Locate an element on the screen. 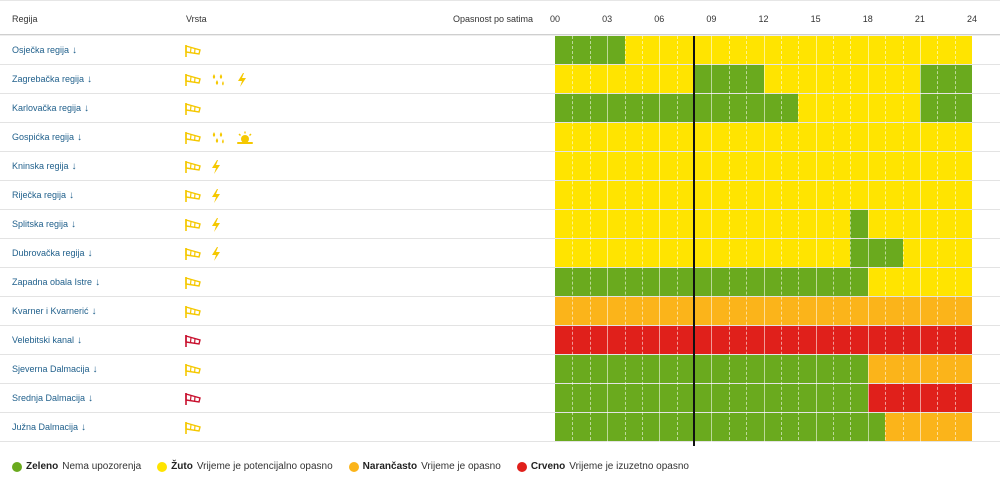 This screenshot has width=1000, height=482. table-row: Osječka regija ↓ is located at coordinates (276, 50).